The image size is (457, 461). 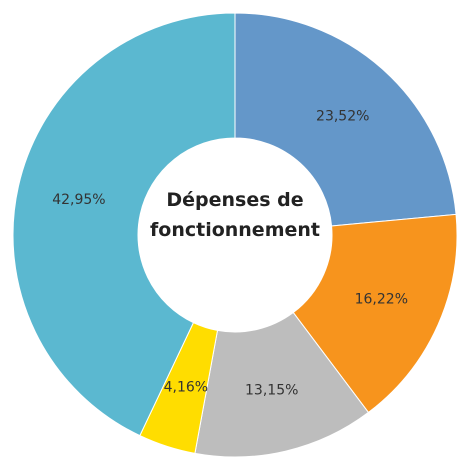 I want to click on data-label: 16,22%, so click(x=381, y=300).